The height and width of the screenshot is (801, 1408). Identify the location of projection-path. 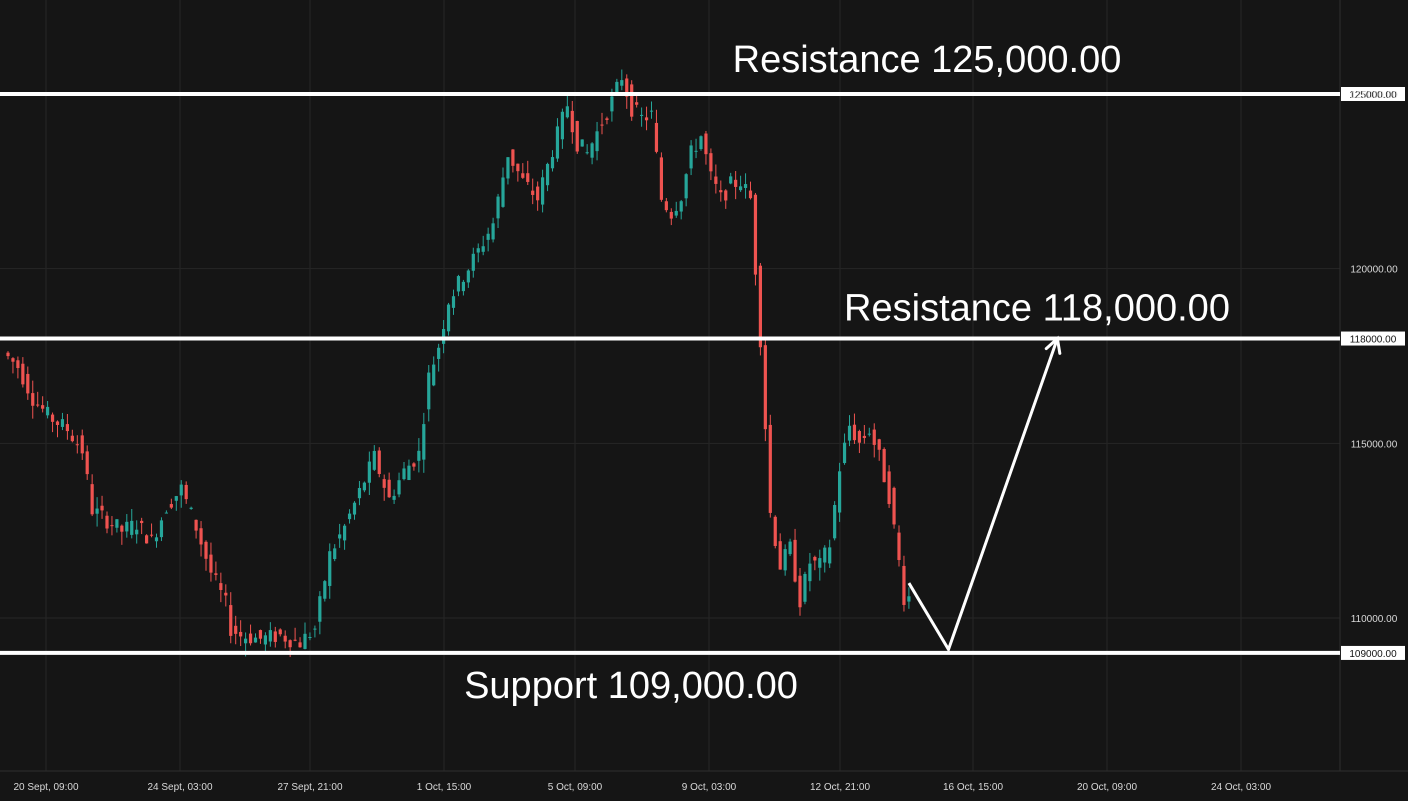
(983, 495).